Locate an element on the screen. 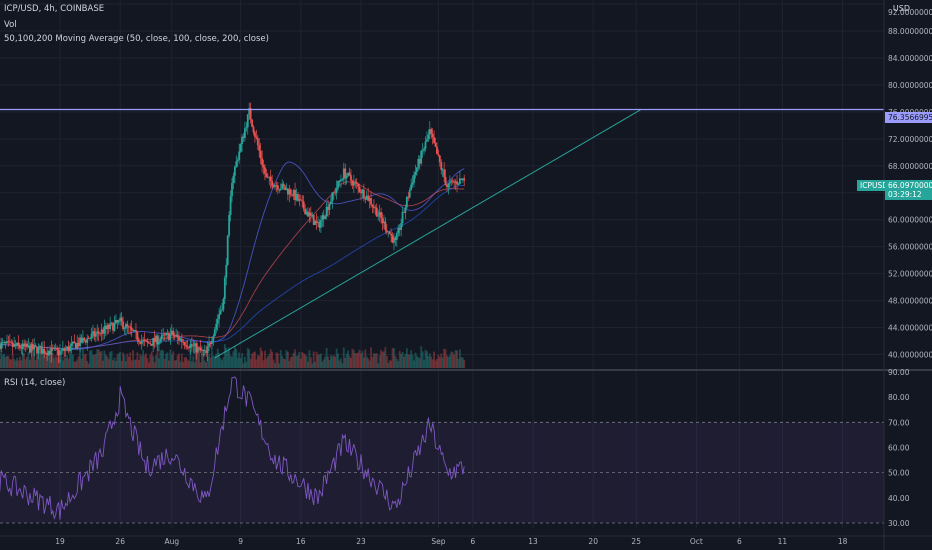 Image resolution: width=932 pixels, height=550 pixels. time-tick-11: 11 is located at coordinates (783, 541).